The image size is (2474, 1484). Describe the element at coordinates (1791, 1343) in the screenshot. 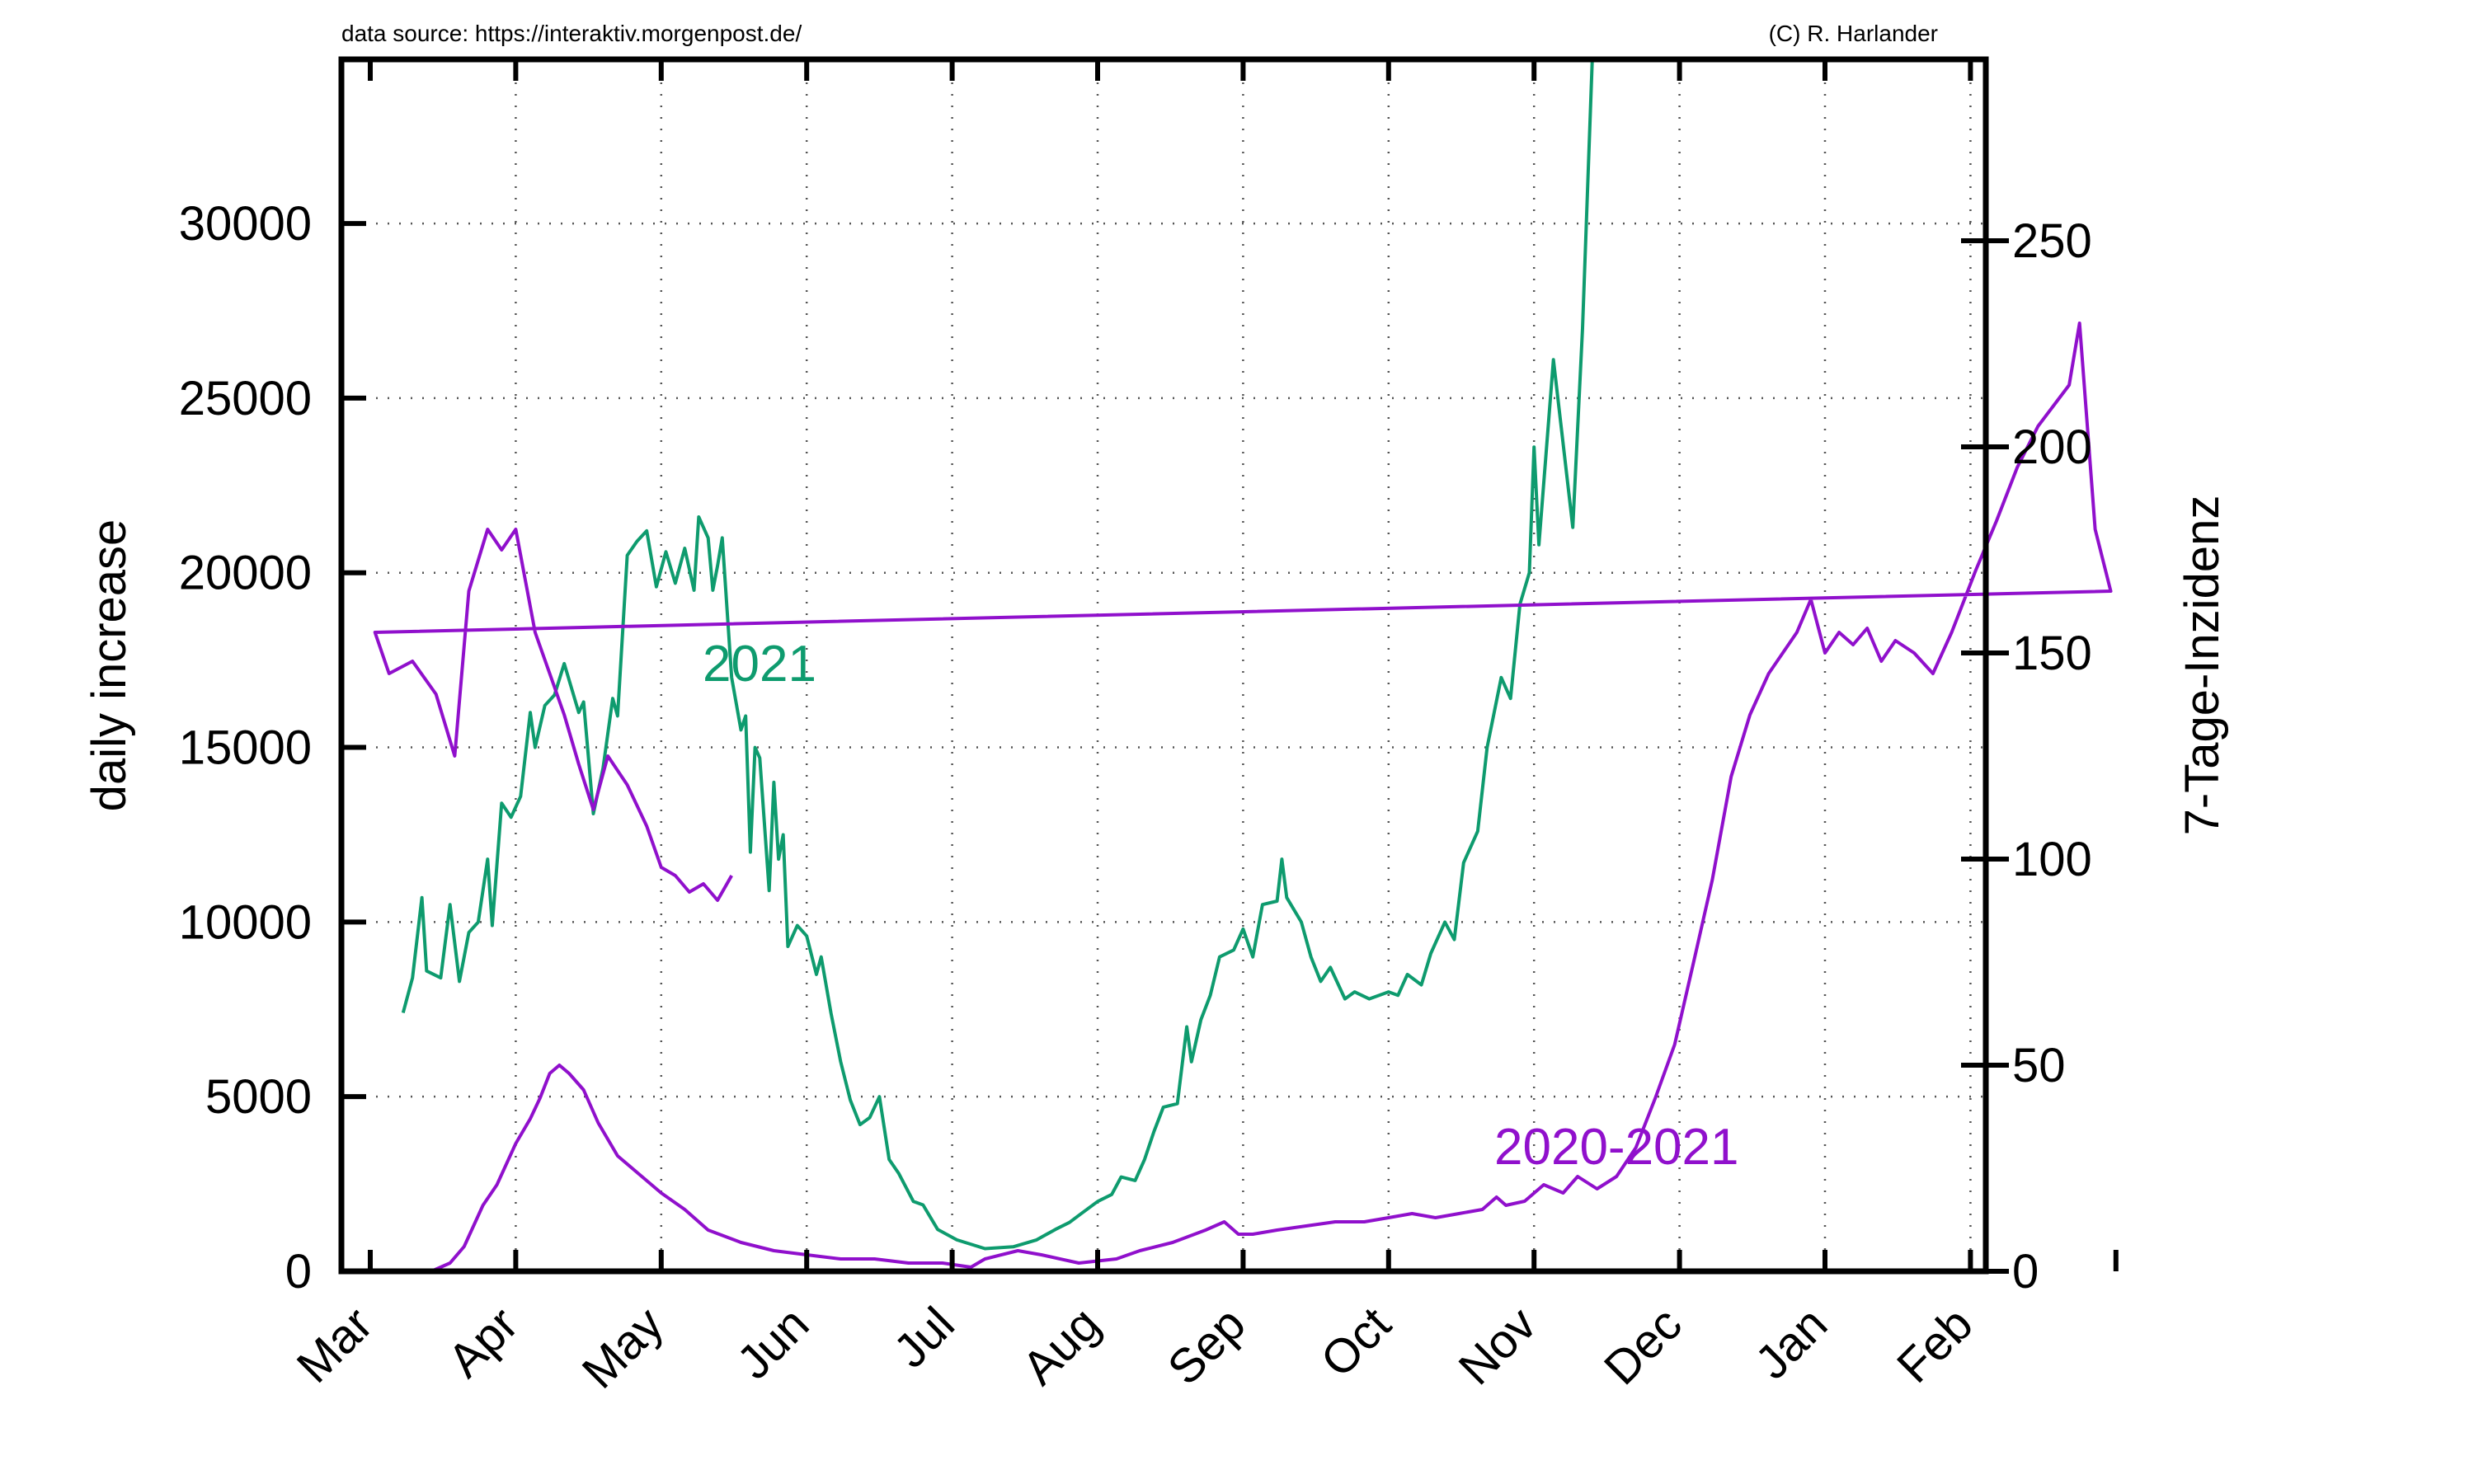

I see `x-tick-label-jan: Jan` at that location.